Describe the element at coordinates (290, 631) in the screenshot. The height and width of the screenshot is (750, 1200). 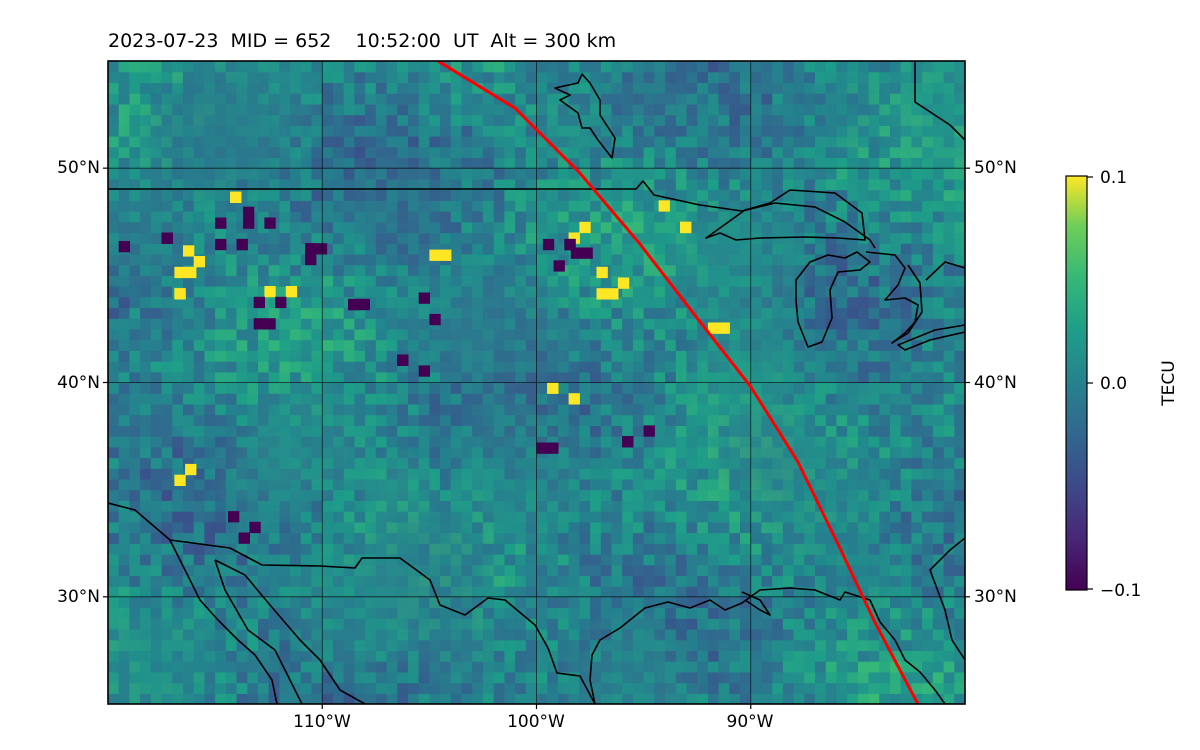
I see `baja-inner-shore` at that location.